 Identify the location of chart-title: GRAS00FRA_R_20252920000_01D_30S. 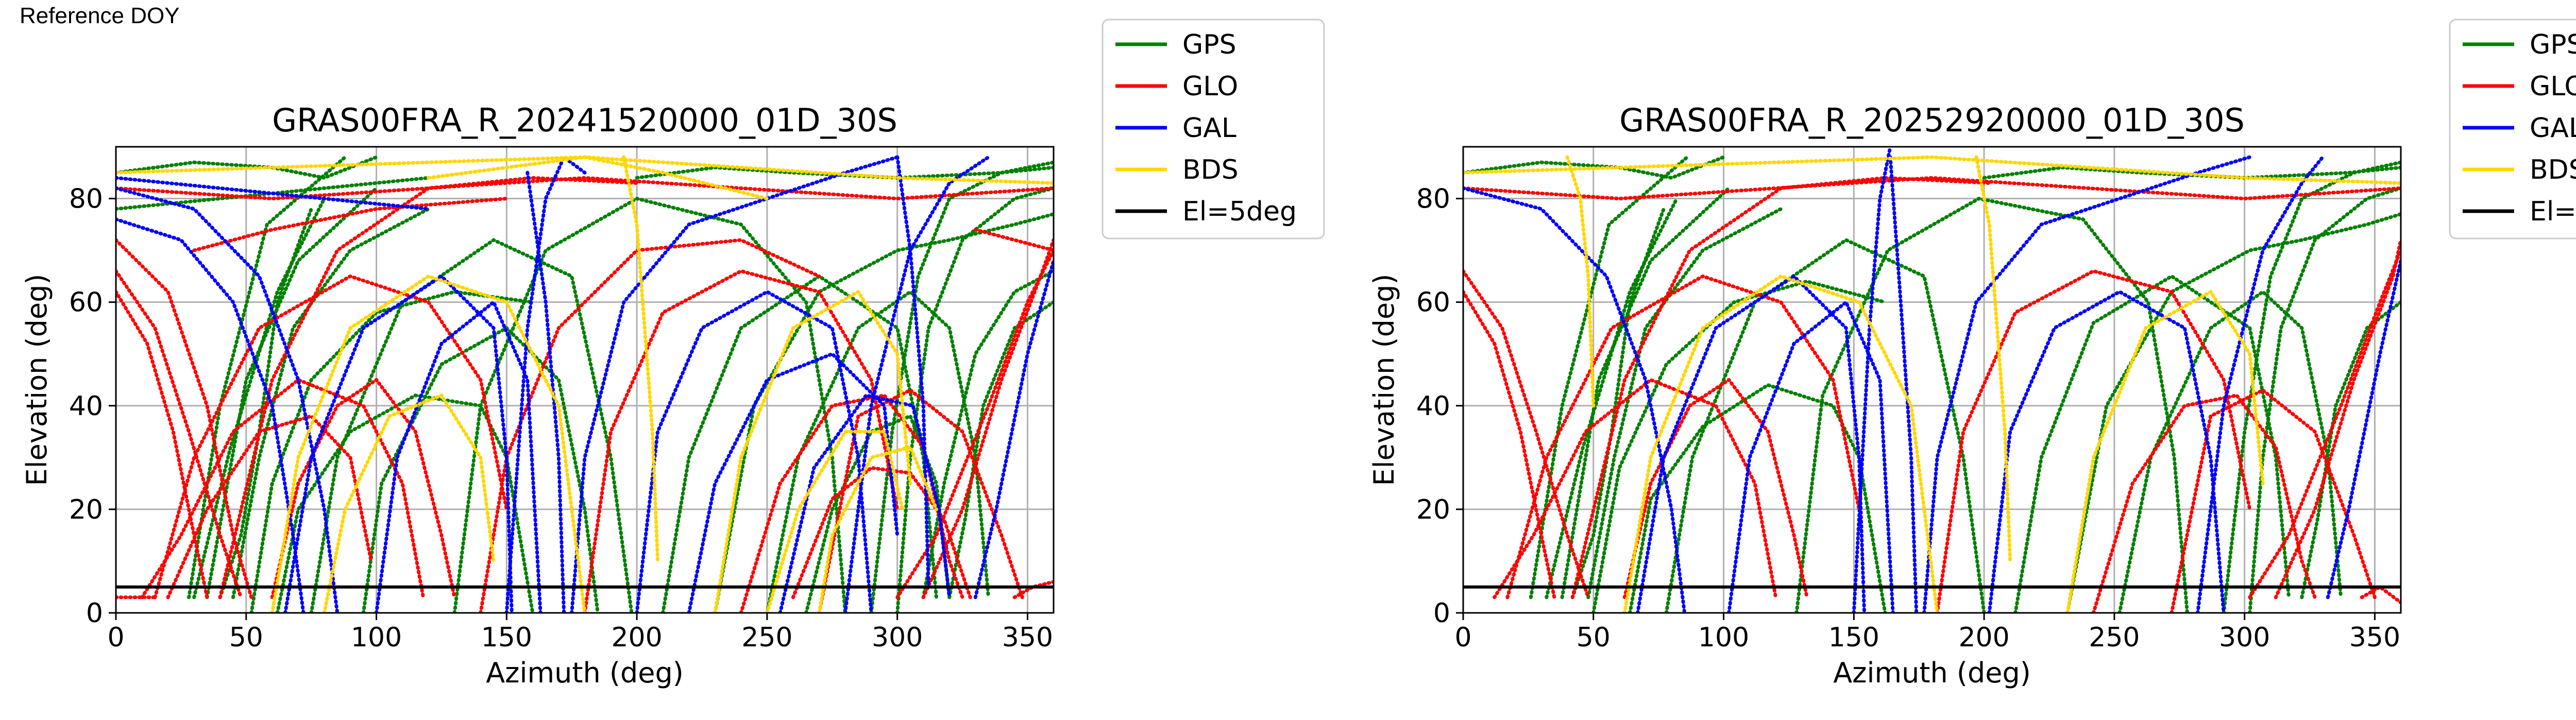
(1932, 120).